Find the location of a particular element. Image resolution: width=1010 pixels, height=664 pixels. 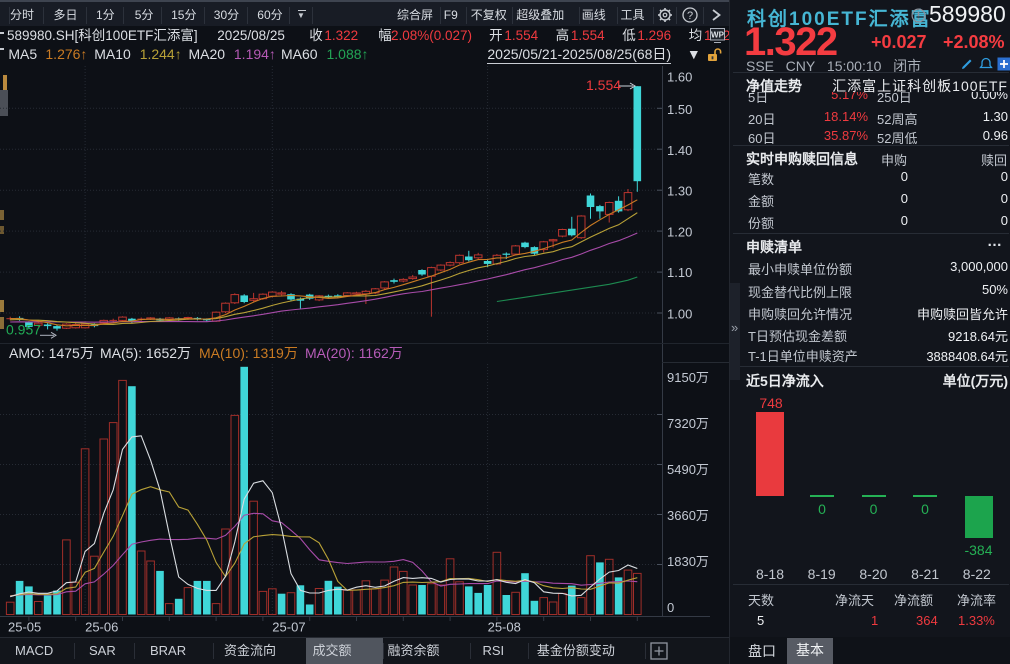

svg-text: 1.30 is located at coordinates (679, 191).